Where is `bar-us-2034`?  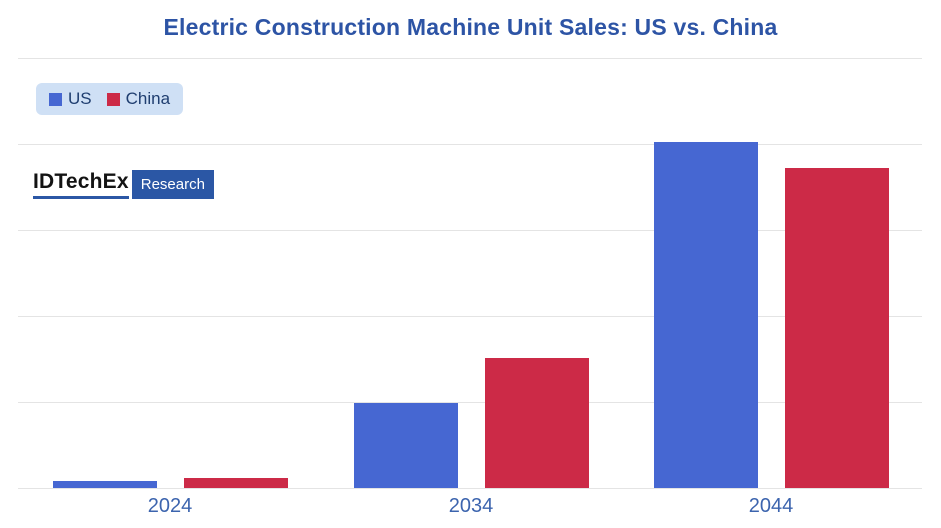
bar-us-2034 is located at coordinates (405, 445).